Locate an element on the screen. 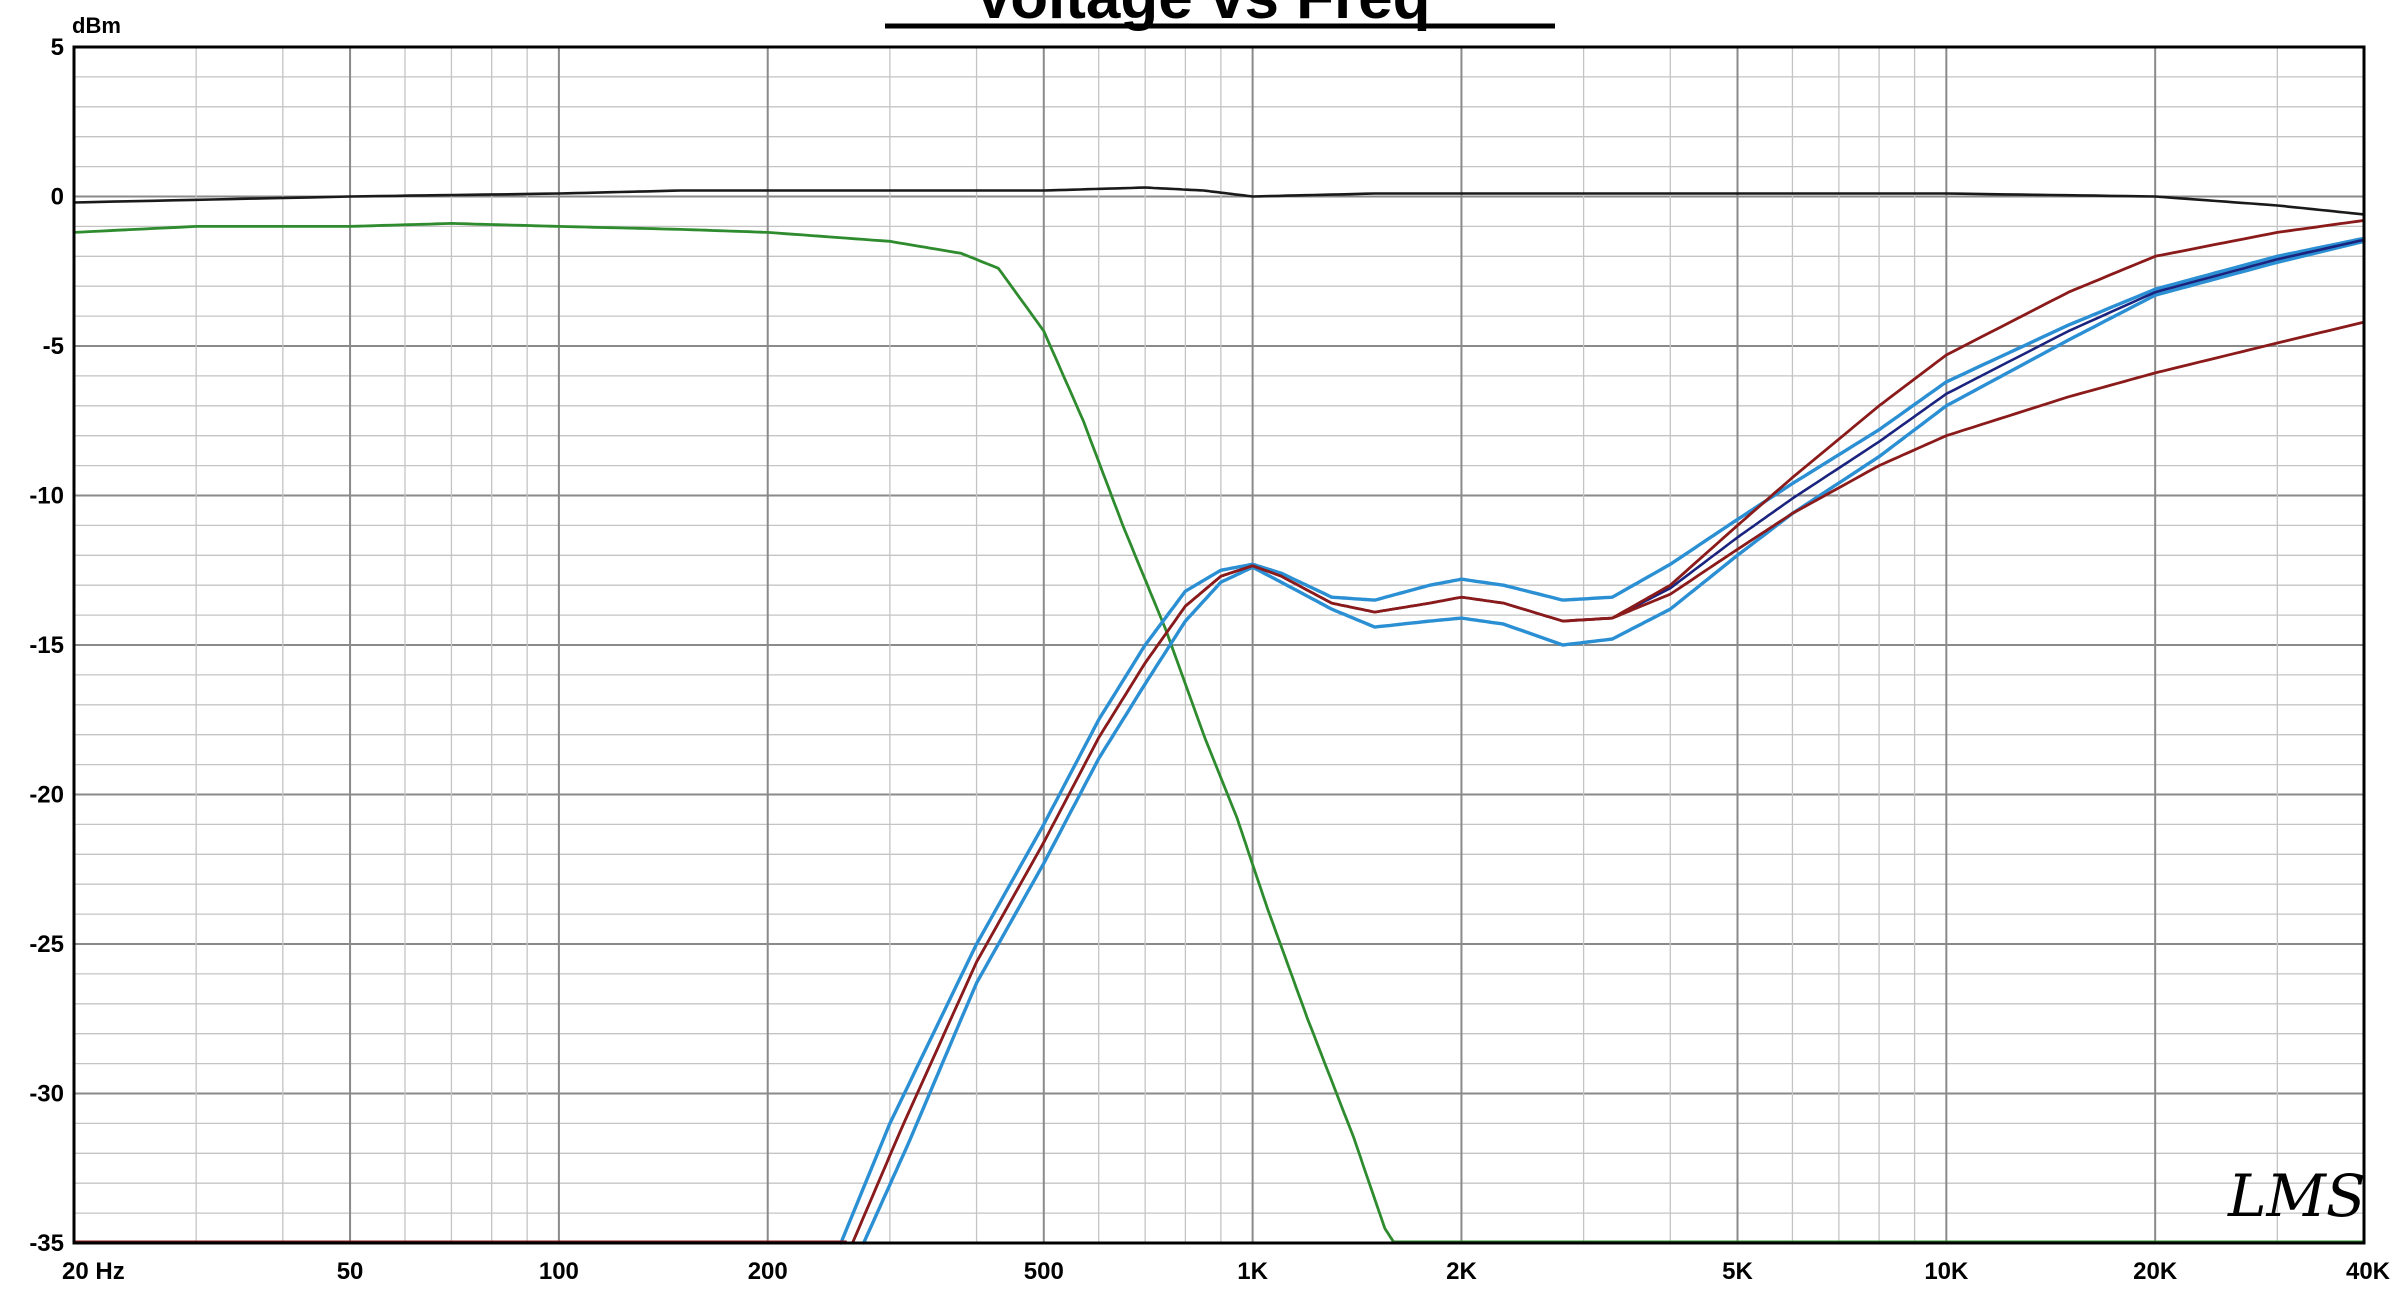 The image size is (2404, 1298). x-tick-label: 10K is located at coordinates (1946, 1271).